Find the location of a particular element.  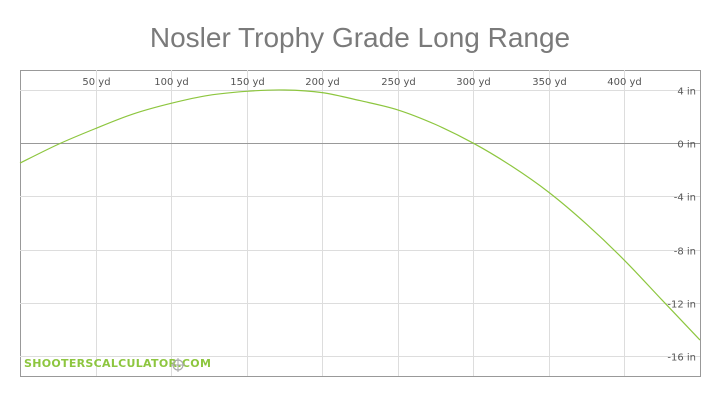

y-tick-label: 4 in is located at coordinates (686, 92).